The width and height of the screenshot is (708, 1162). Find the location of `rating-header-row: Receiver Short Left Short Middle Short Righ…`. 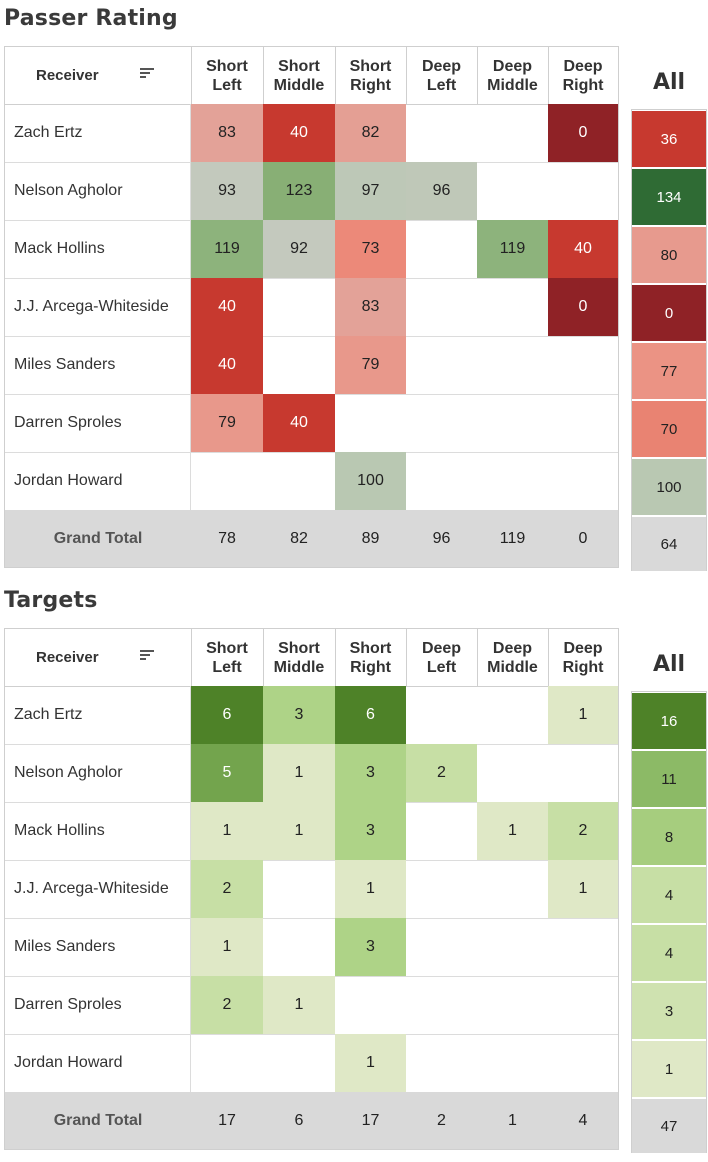

rating-header-row: Receiver Short Left Short Middle Short Righ… is located at coordinates (312, 76).